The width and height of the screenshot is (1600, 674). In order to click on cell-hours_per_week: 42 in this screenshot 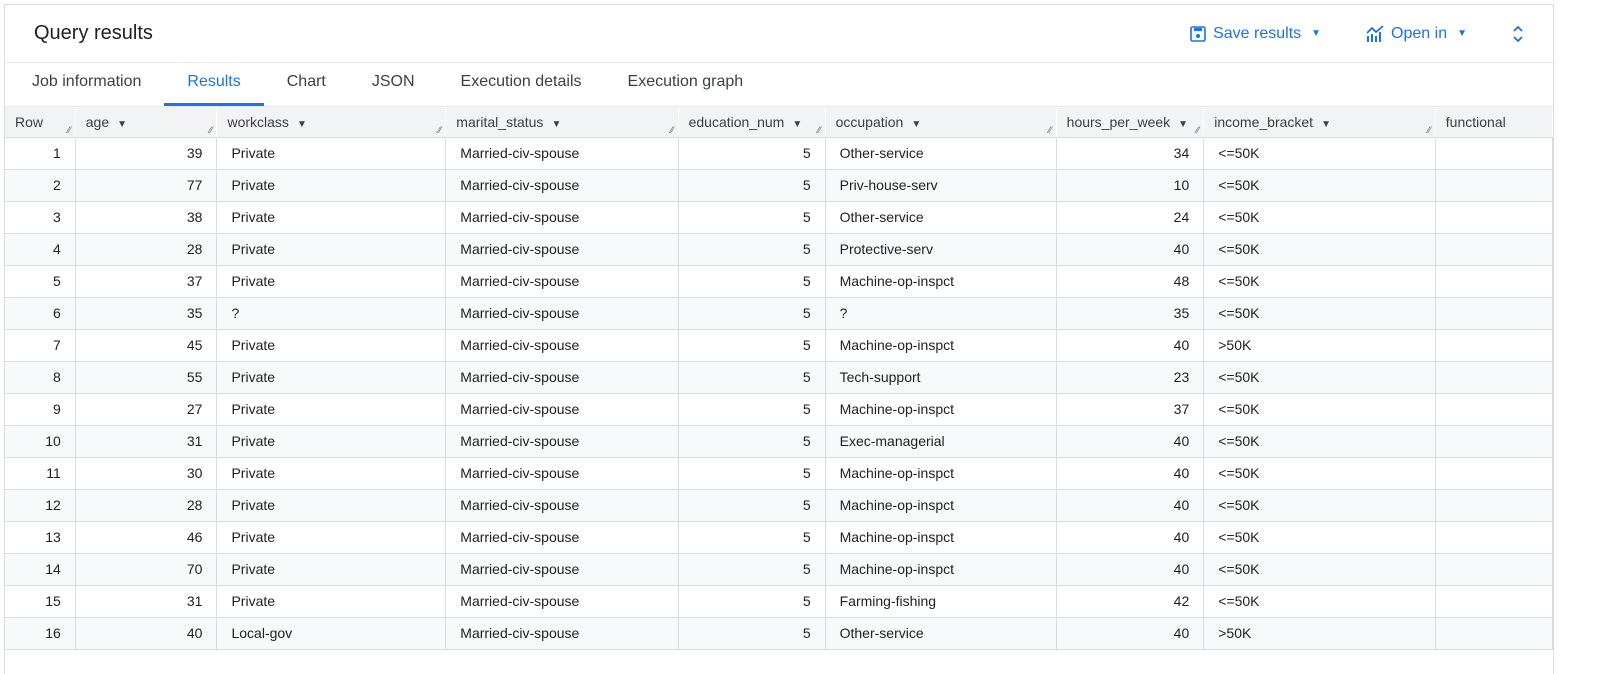, I will do `click(1130, 601)`.